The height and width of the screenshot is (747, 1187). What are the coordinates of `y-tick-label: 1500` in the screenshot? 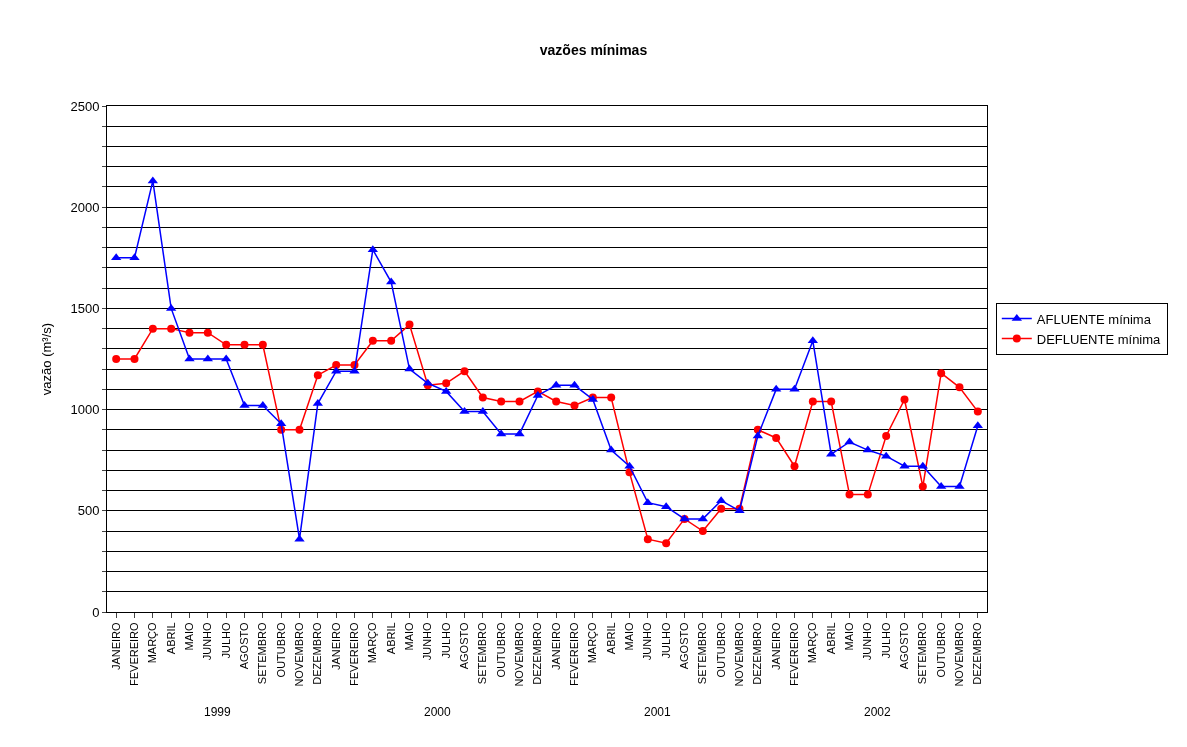 It's located at (85, 308).